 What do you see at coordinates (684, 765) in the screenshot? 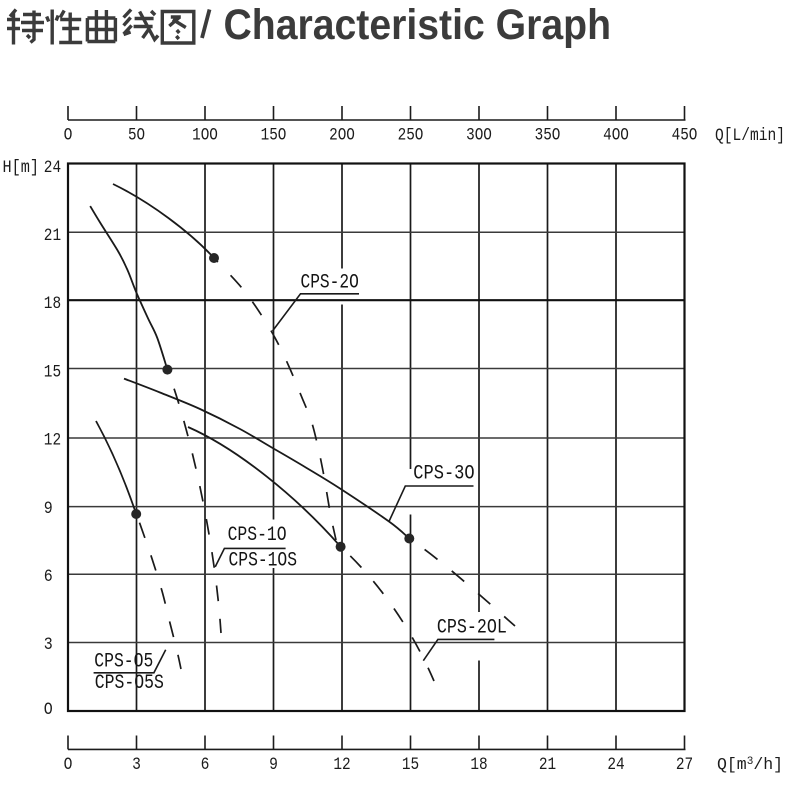
I see `svg-text: 27` at bounding box center [684, 765].